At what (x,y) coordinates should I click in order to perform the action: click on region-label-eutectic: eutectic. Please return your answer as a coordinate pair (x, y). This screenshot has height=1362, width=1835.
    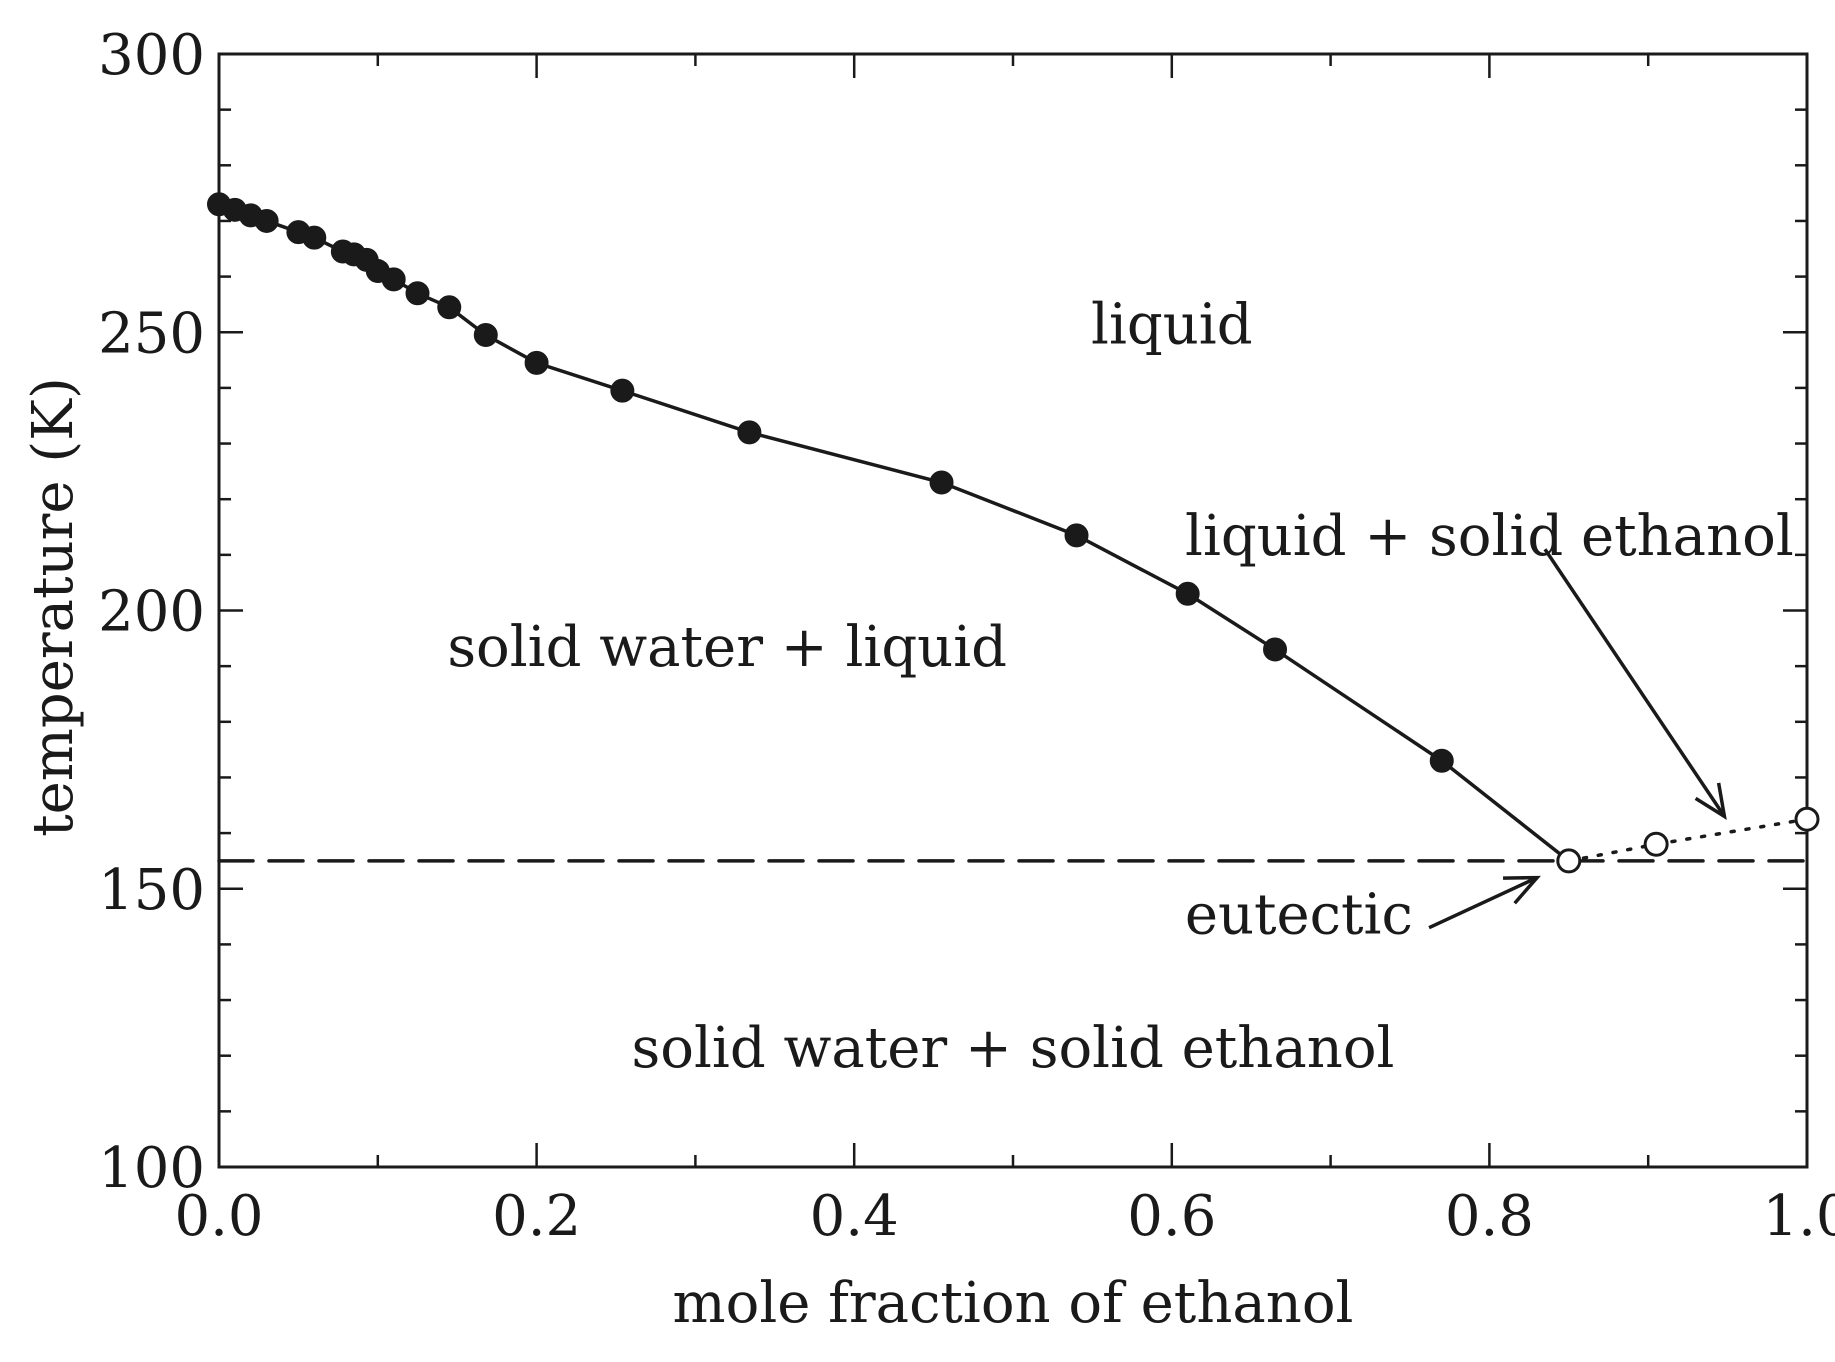
    Looking at the image, I should click on (1299, 914).